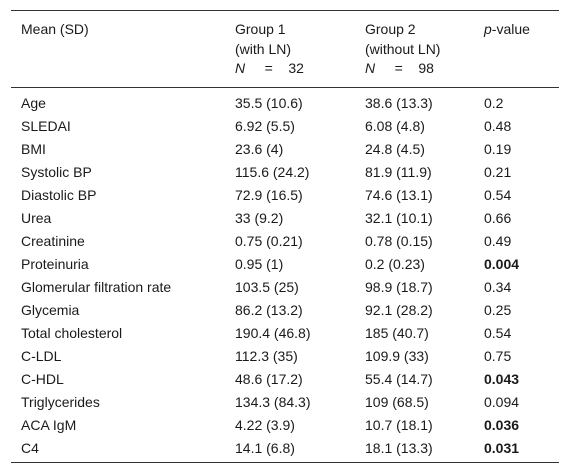  Describe the element at coordinates (259, 263) in the screenshot. I see `group1-value: 0.95 (1)` at that location.